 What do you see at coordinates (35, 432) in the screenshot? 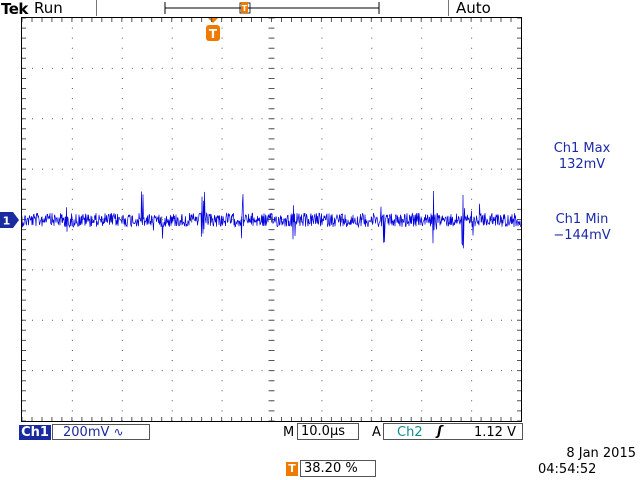
I see `ch1-label: Ch1` at bounding box center [35, 432].